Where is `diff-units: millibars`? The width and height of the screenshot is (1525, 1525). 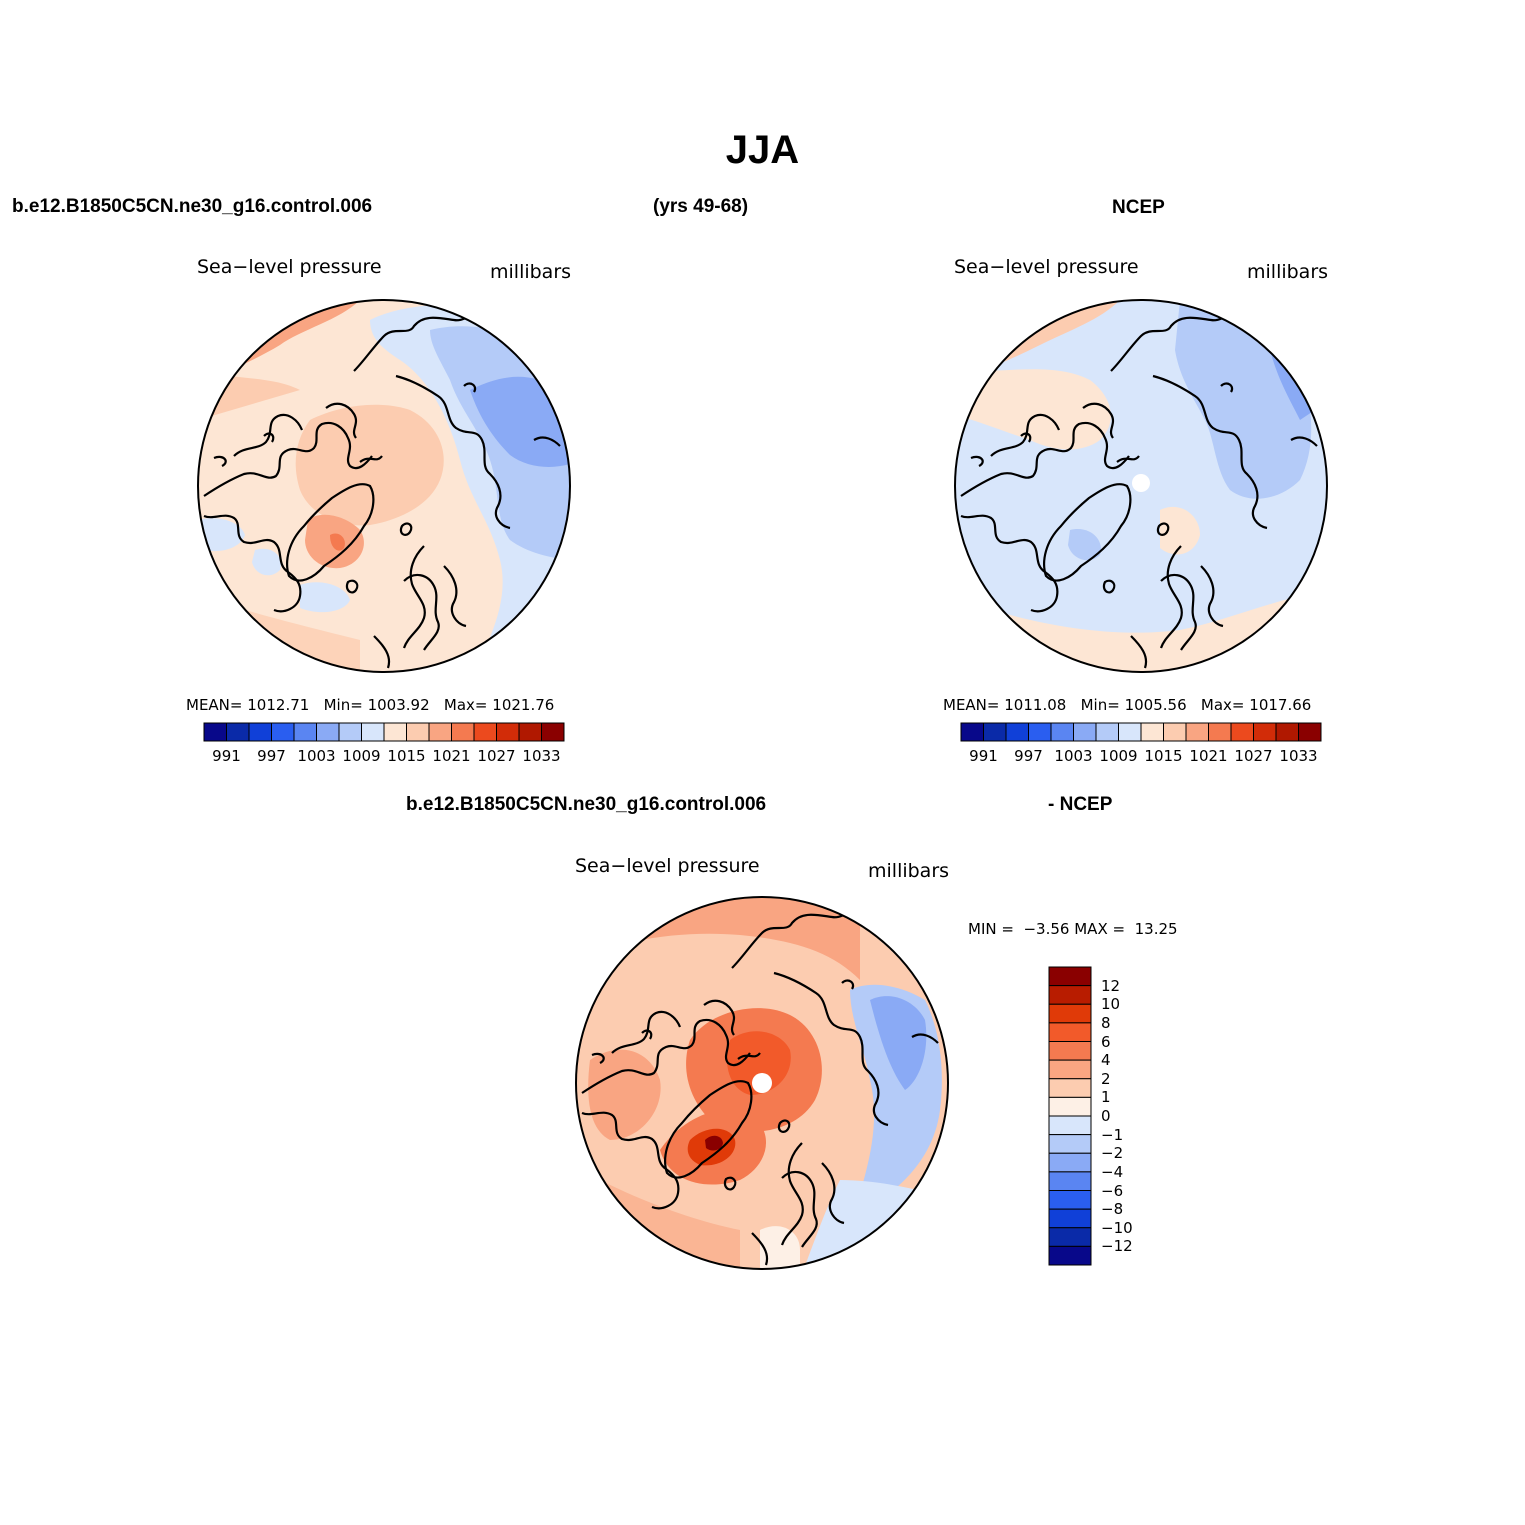
diff-units: millibars is located at coordinates (909, 871).